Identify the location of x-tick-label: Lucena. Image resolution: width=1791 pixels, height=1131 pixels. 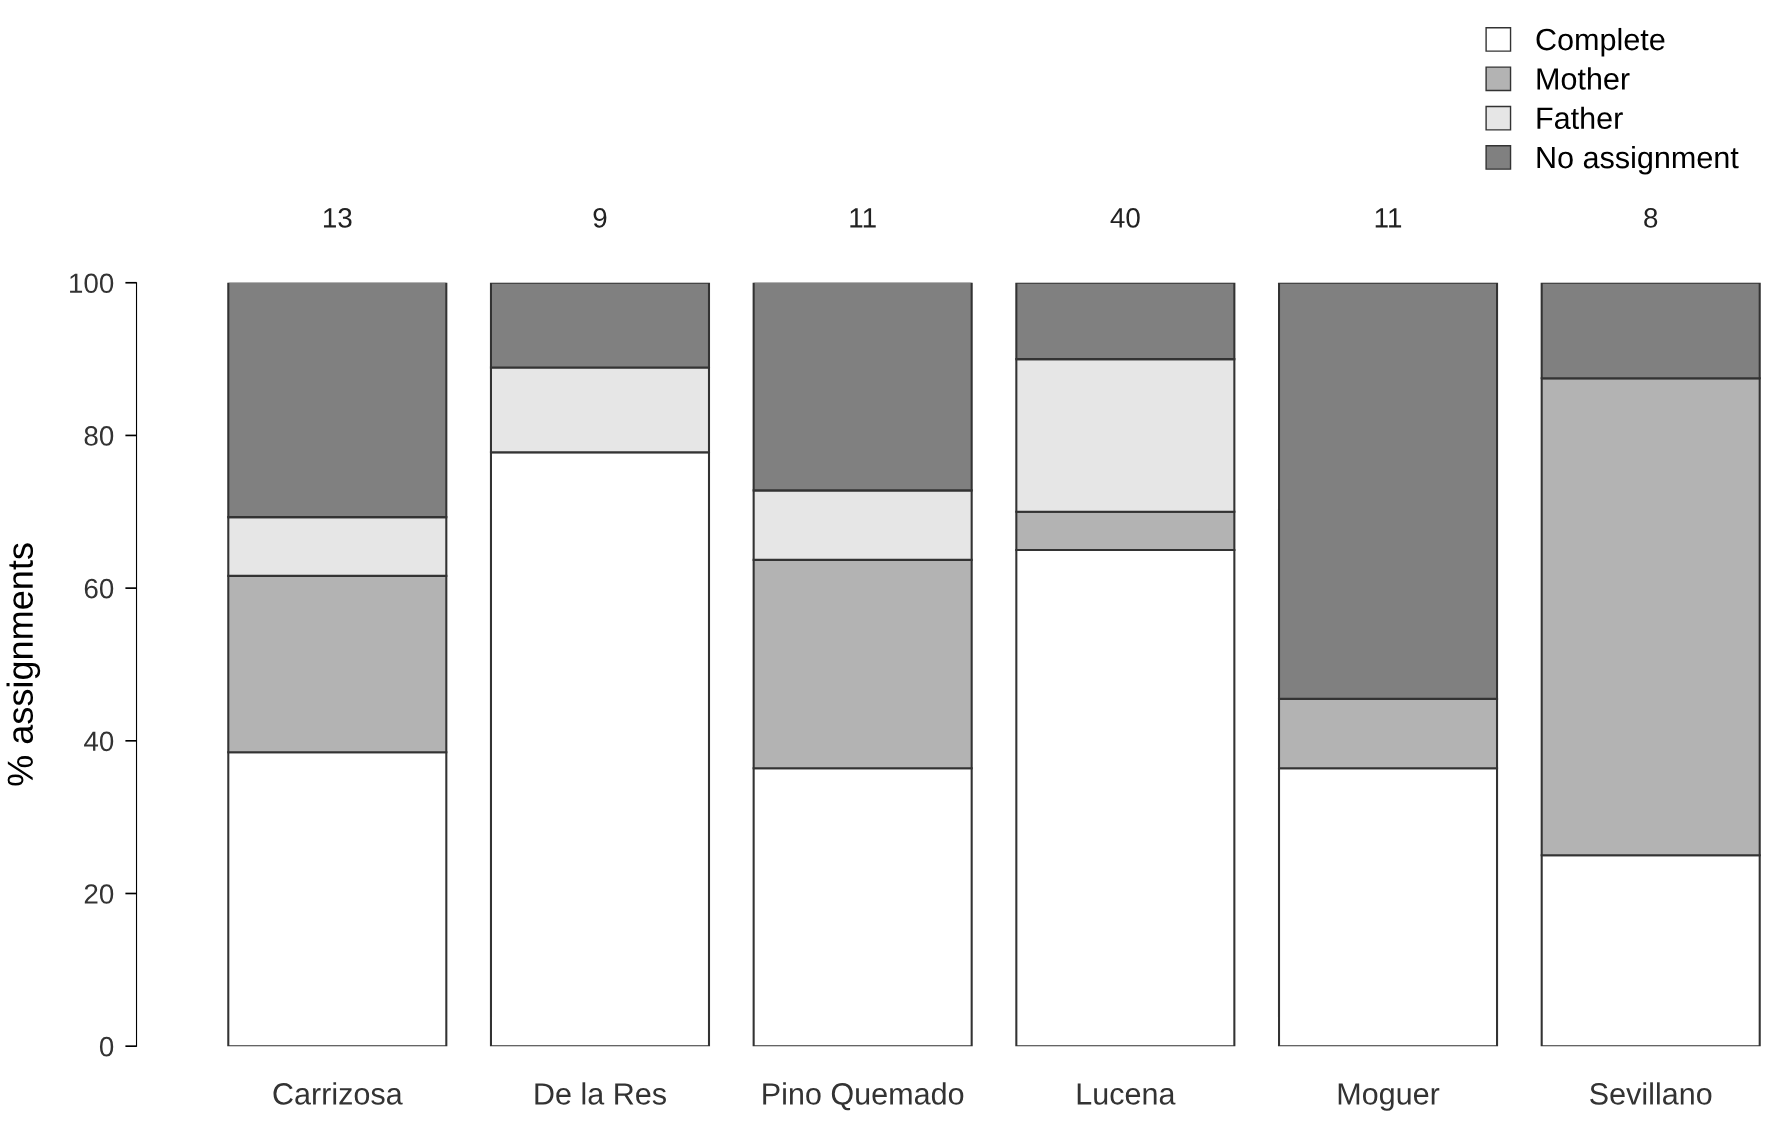
(1126, 1094).